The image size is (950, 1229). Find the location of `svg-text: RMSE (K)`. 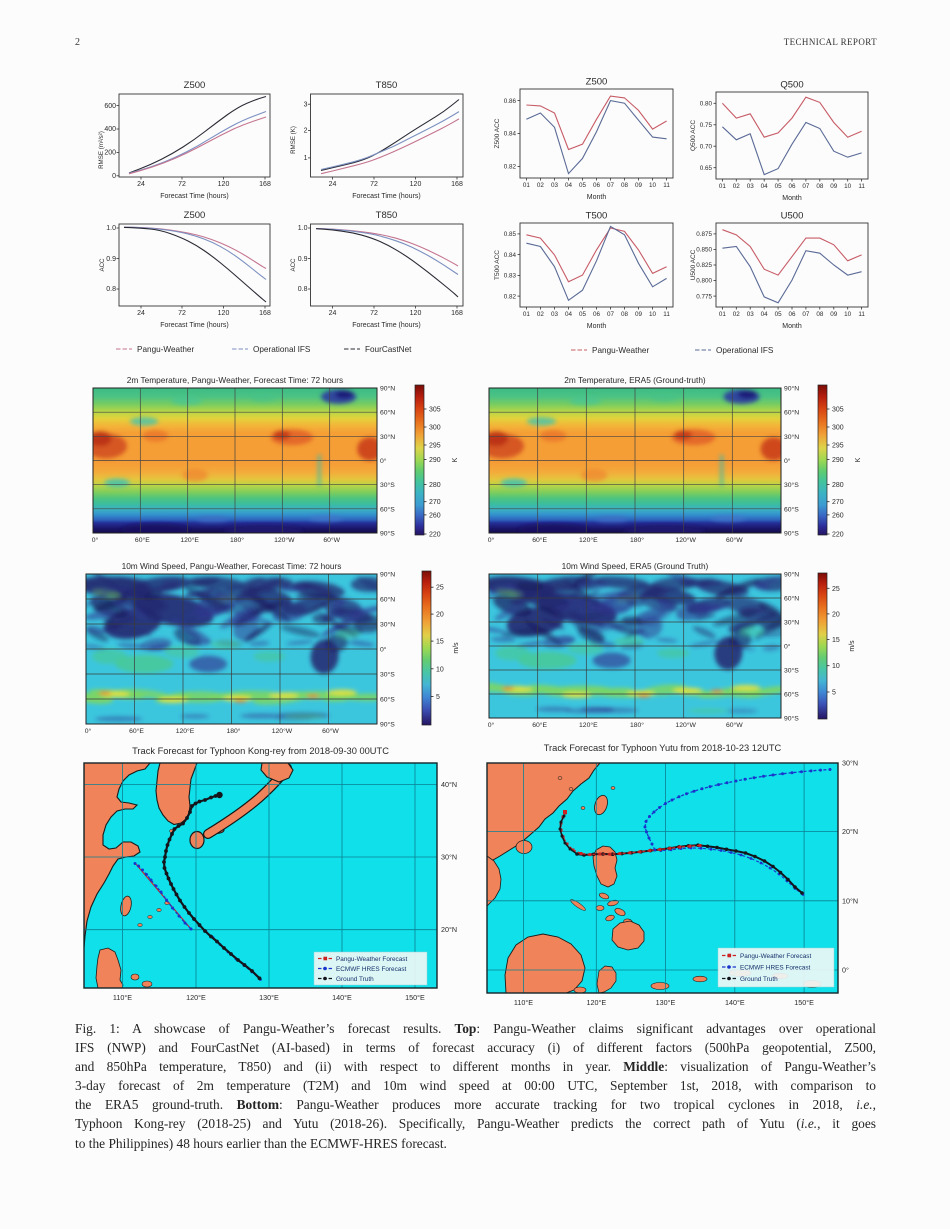

svg-text: RMSE (K) is located at coordinates (293, 140).